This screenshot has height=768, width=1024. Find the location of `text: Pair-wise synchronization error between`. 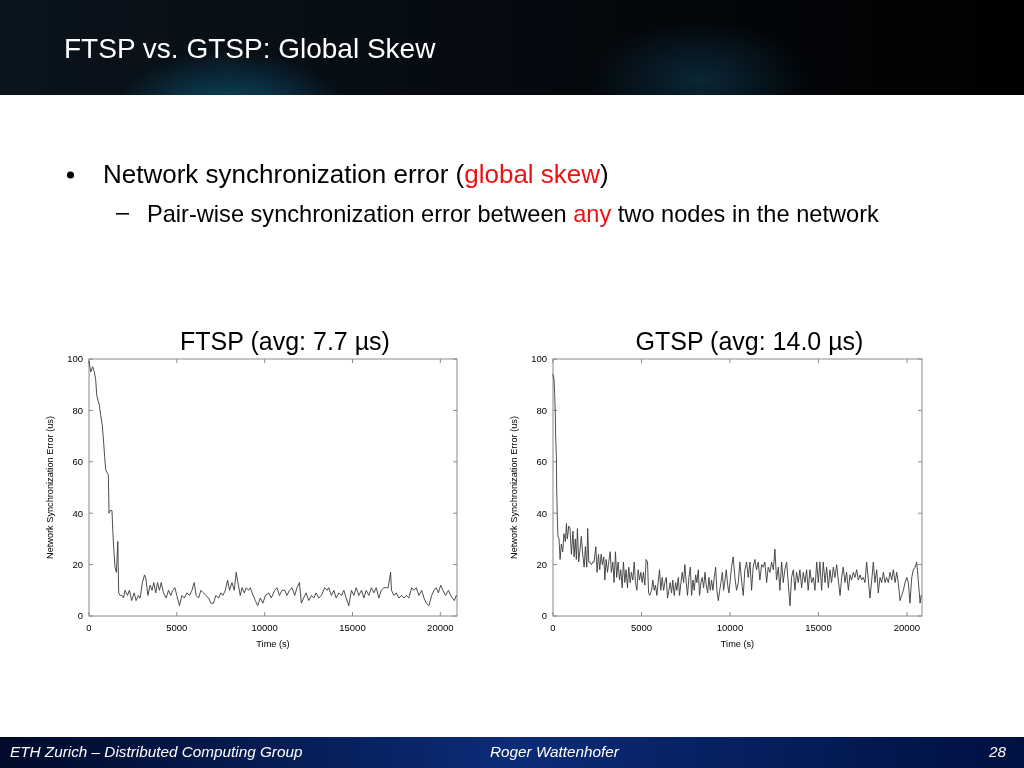

text: Pair-wise synchronization error between is located at coordinates (360, 214).